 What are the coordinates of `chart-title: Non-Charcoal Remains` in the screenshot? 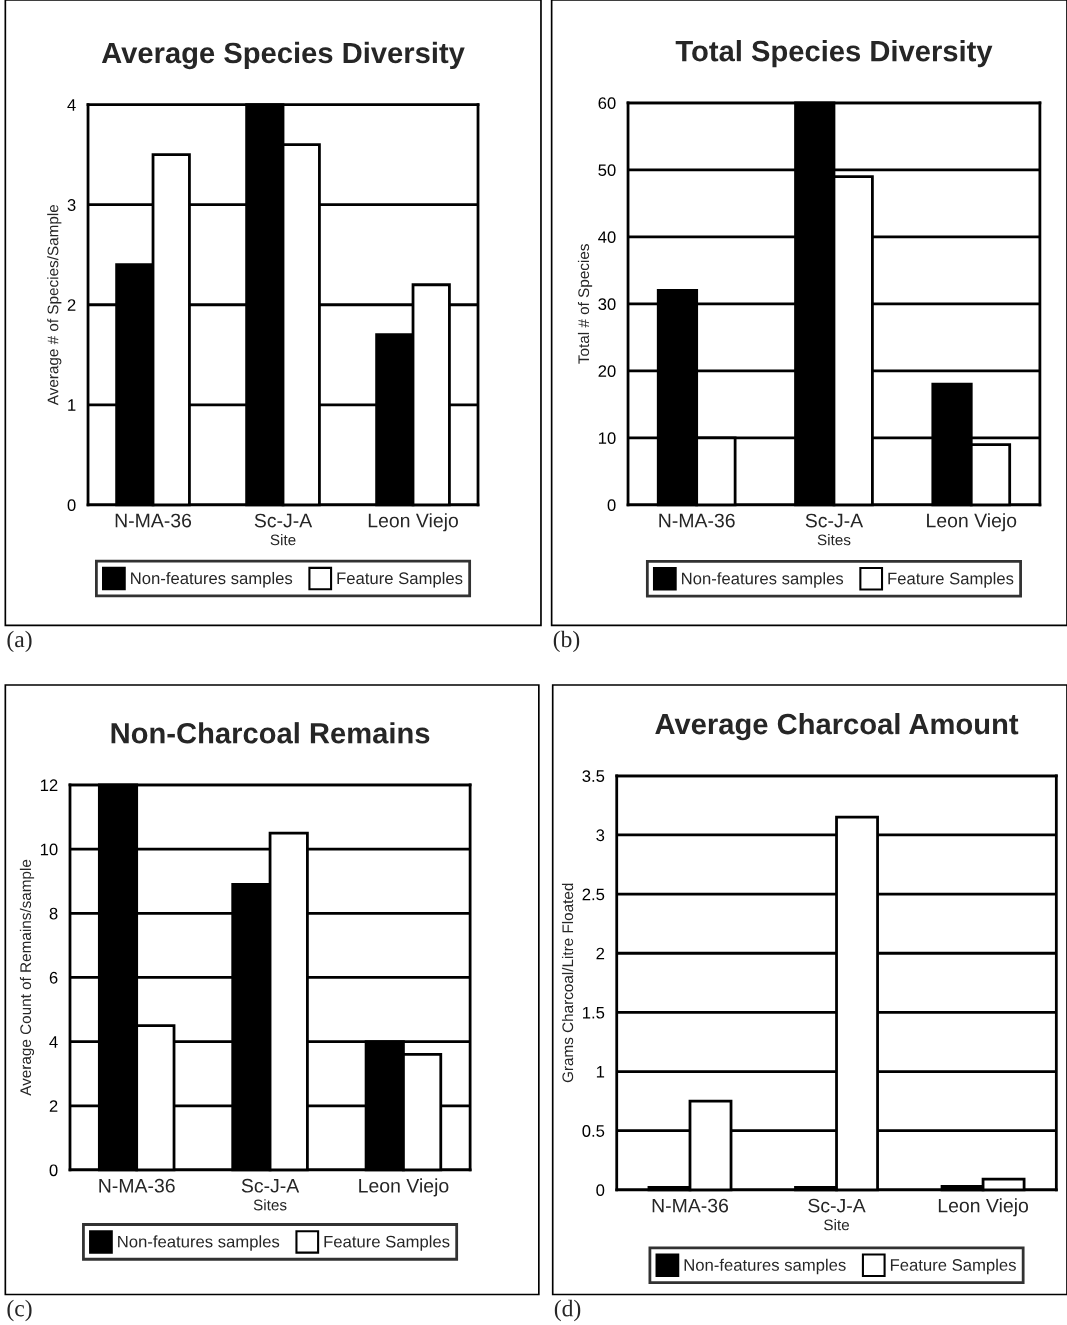 It's located at (270, 733).